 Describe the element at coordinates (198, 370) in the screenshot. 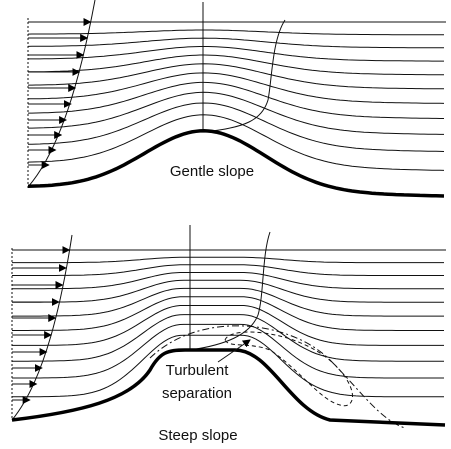

I see `annotation: Turbulent` at that location.